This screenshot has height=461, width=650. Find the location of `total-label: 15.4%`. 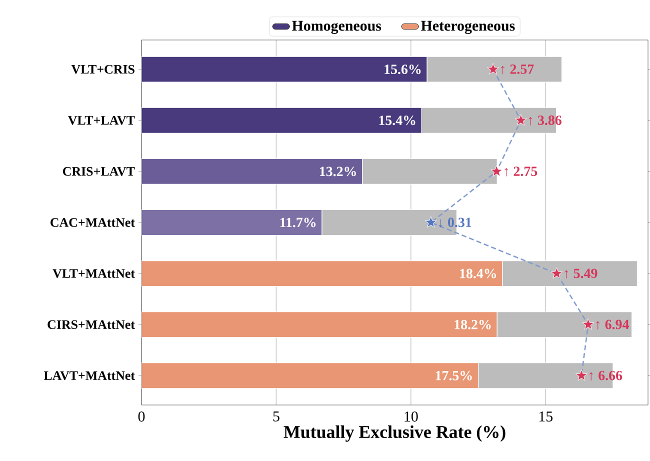

total-label: 15.4% is located at coordinates (397, 121).